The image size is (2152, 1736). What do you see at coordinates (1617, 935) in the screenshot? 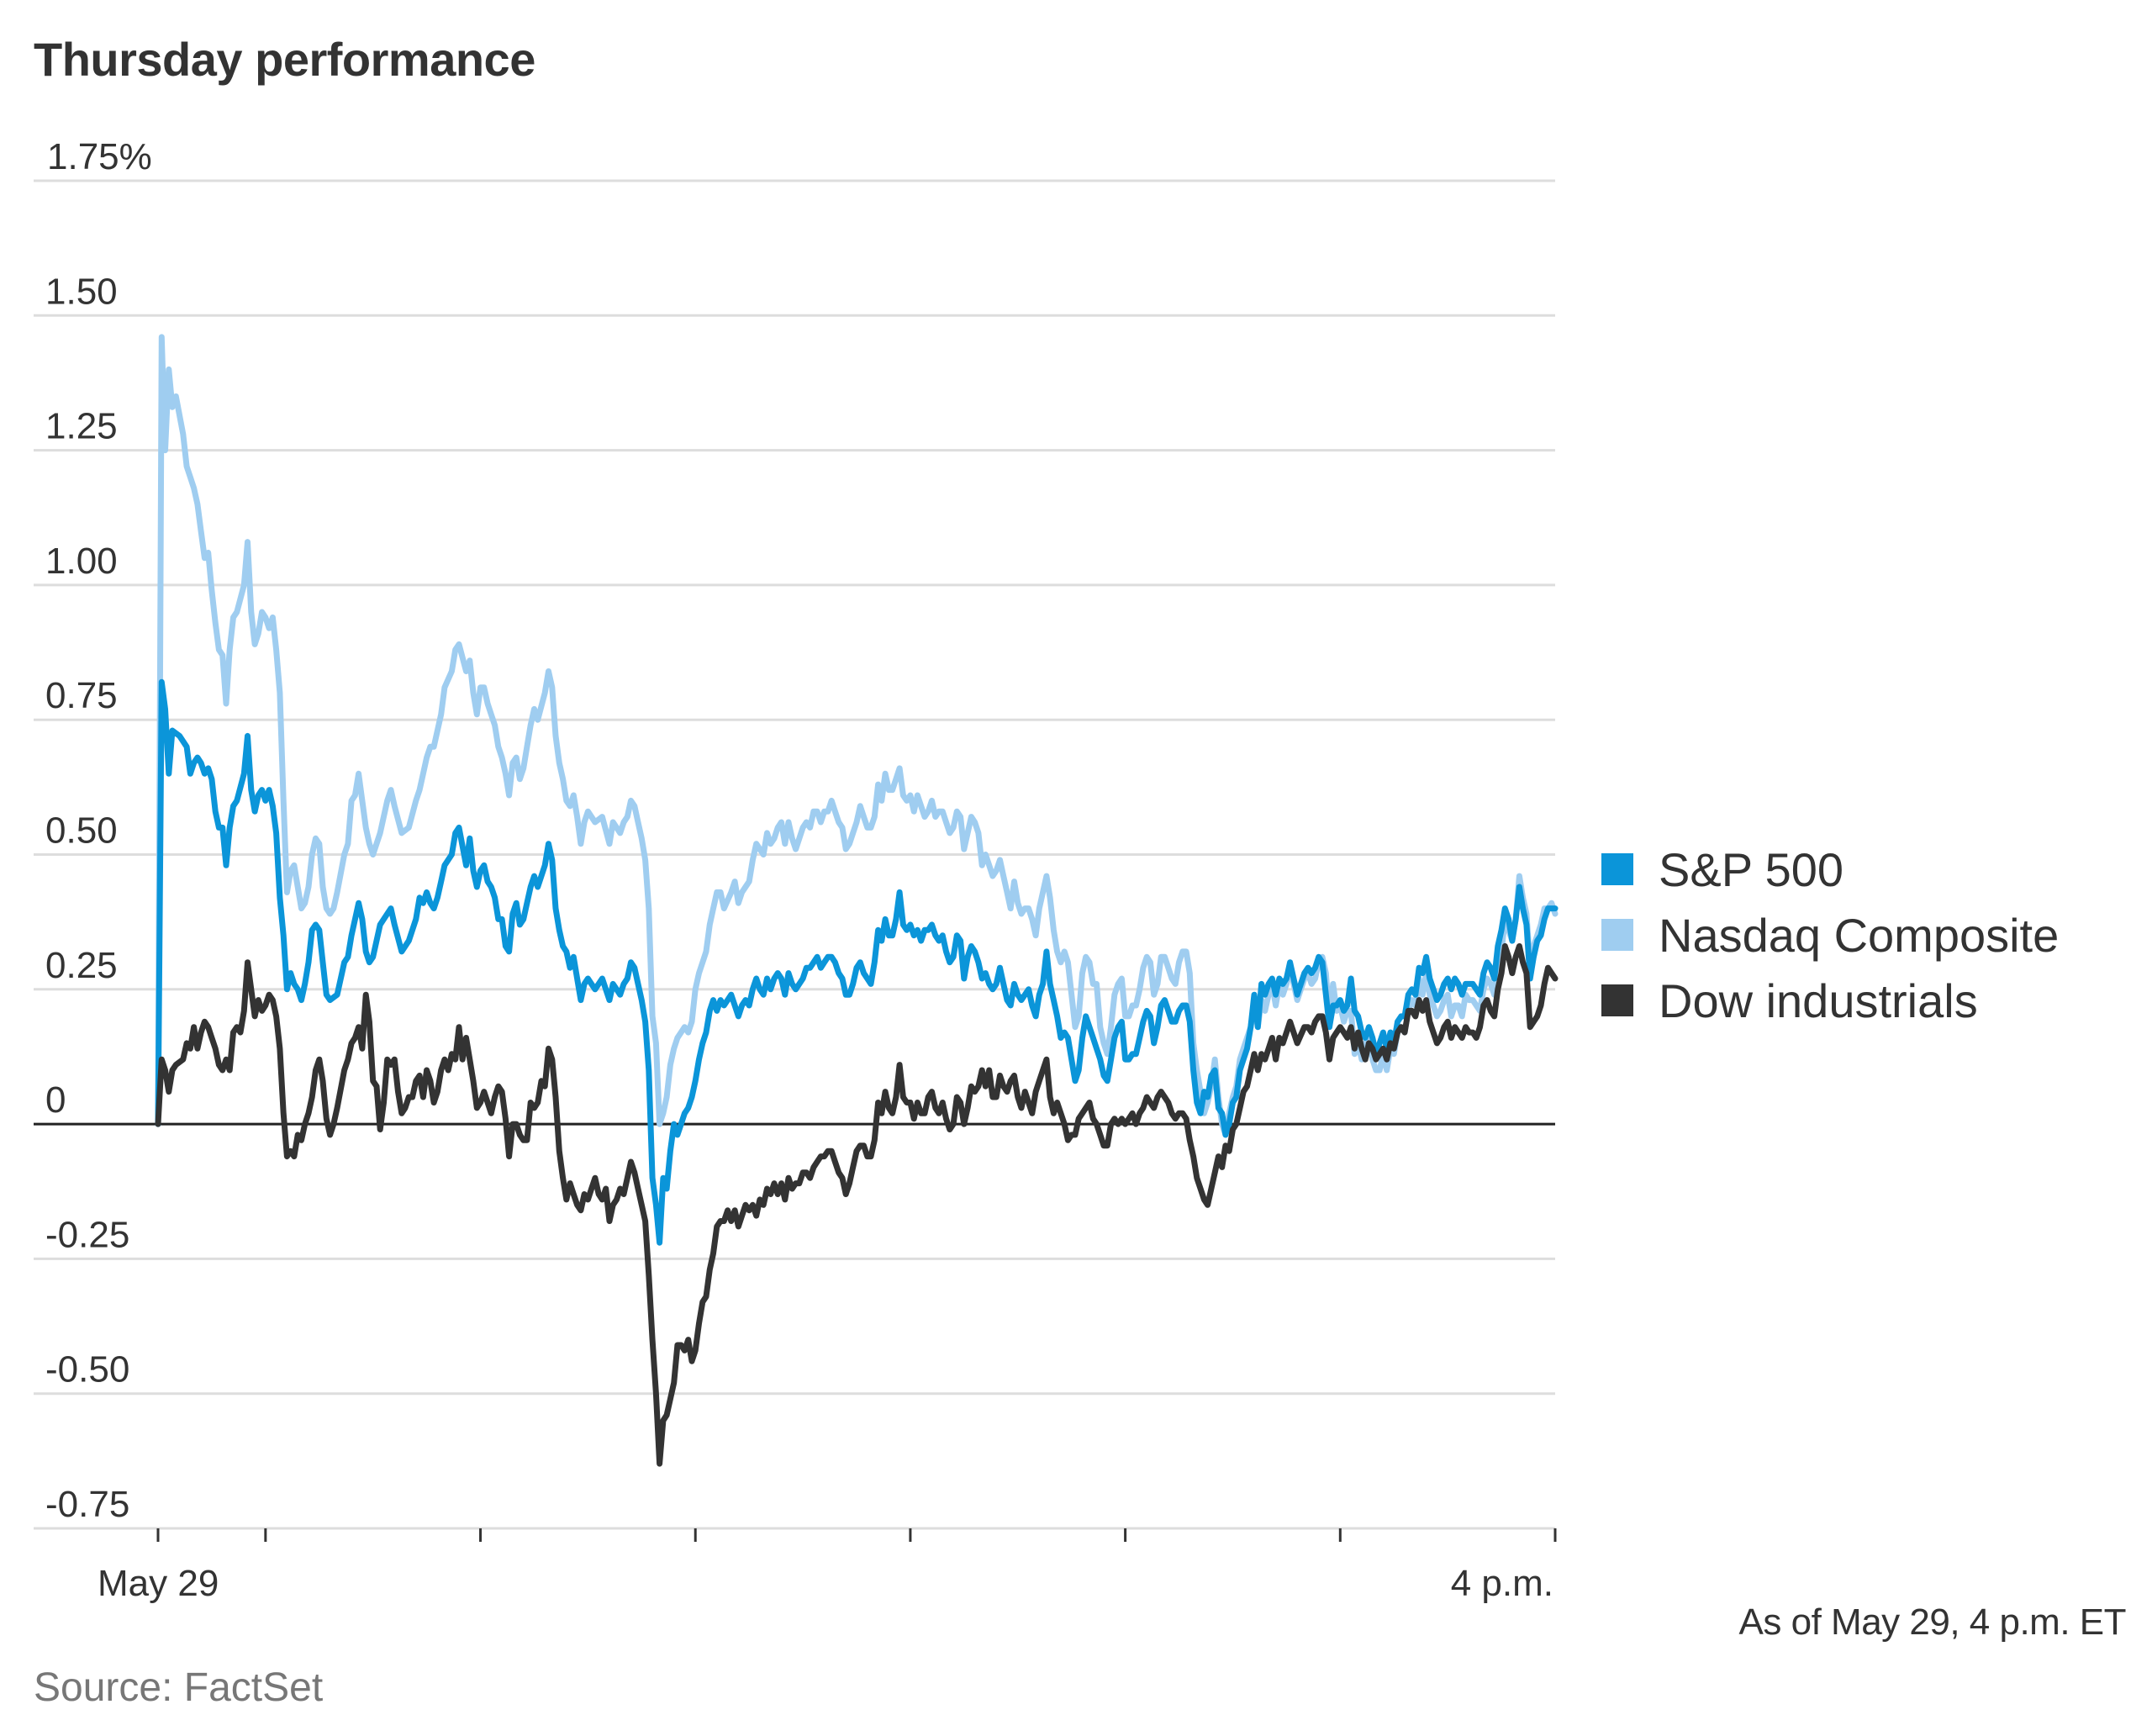
I see `legend-swatch-nasdaq` at bounding box center [1617, 935].